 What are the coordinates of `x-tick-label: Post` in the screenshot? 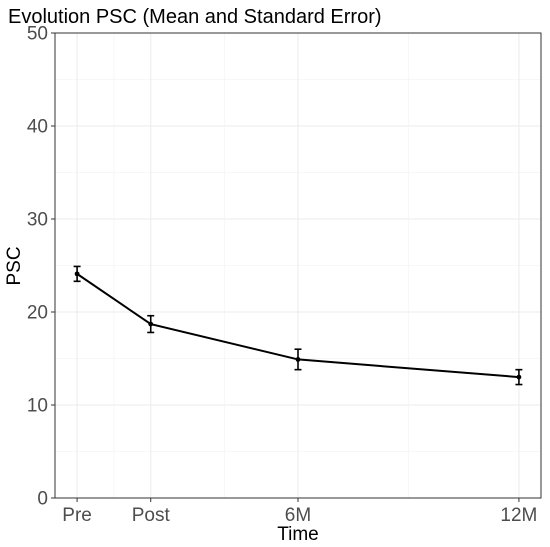 It's located at (151, 515).